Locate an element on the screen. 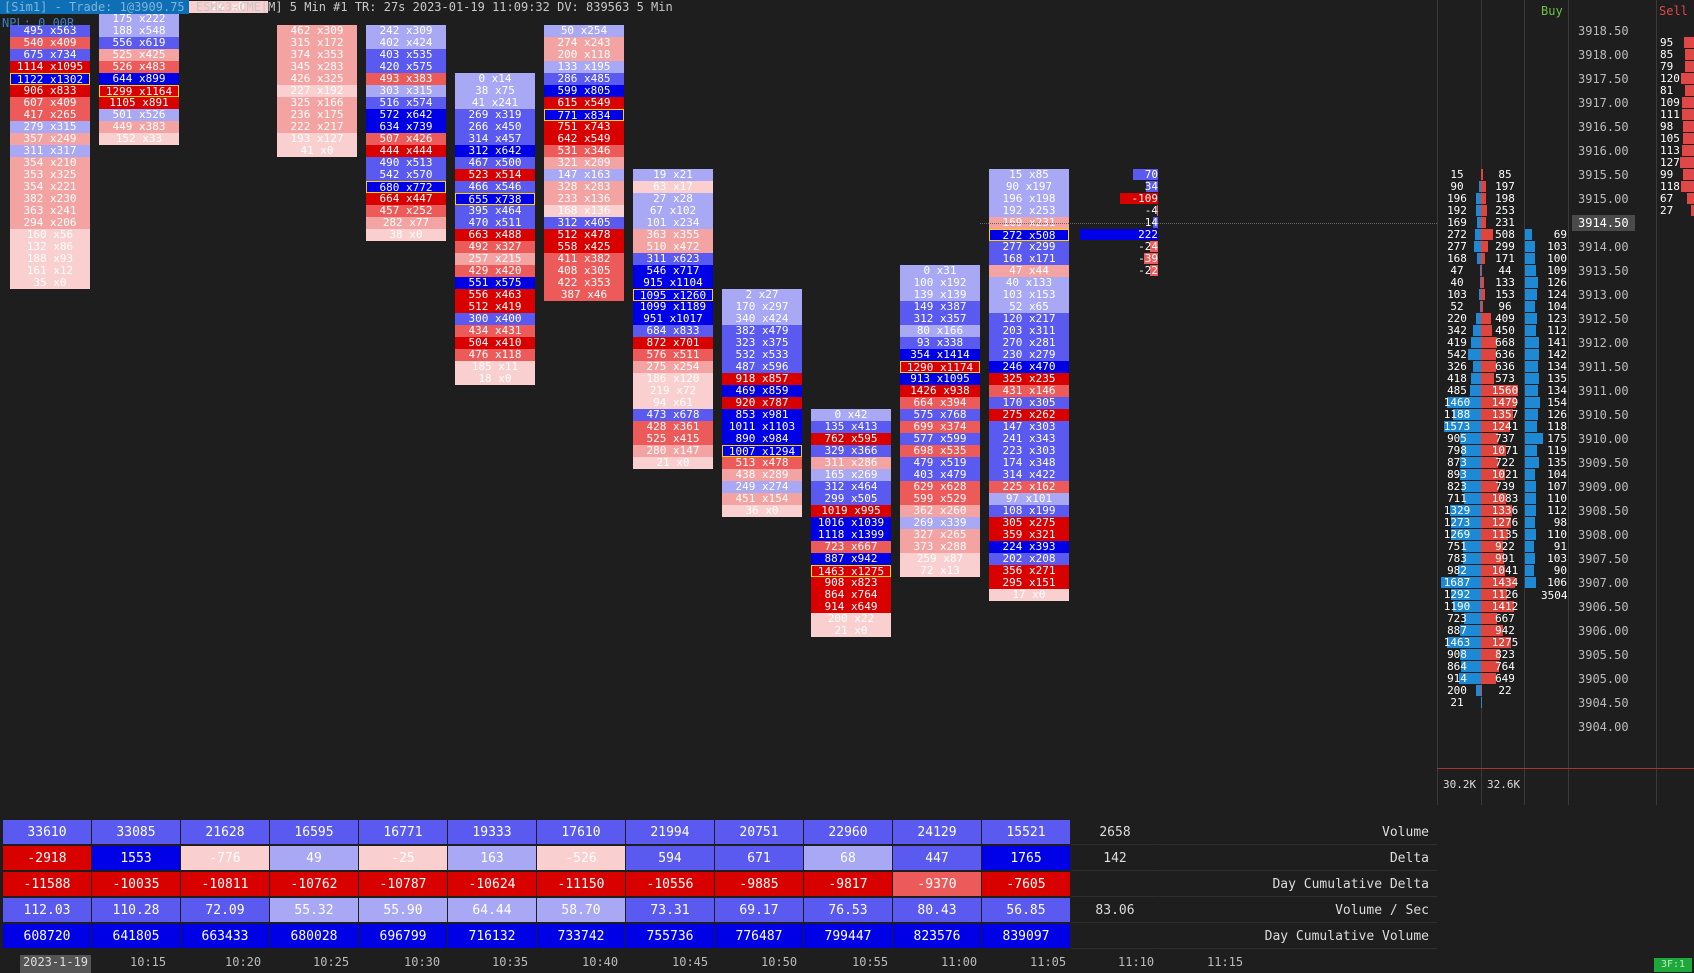  footprint-cell: 63 x17 is located at coordinates (673, 187).